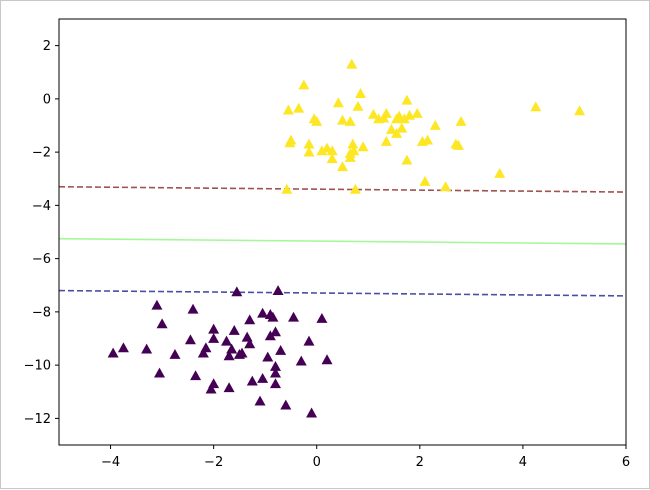 The height and width of the screenshot is (490, 650). Describe the element at coordinates (37, 419) in the screenshot. I see `y-tick-label: −12` at that location.